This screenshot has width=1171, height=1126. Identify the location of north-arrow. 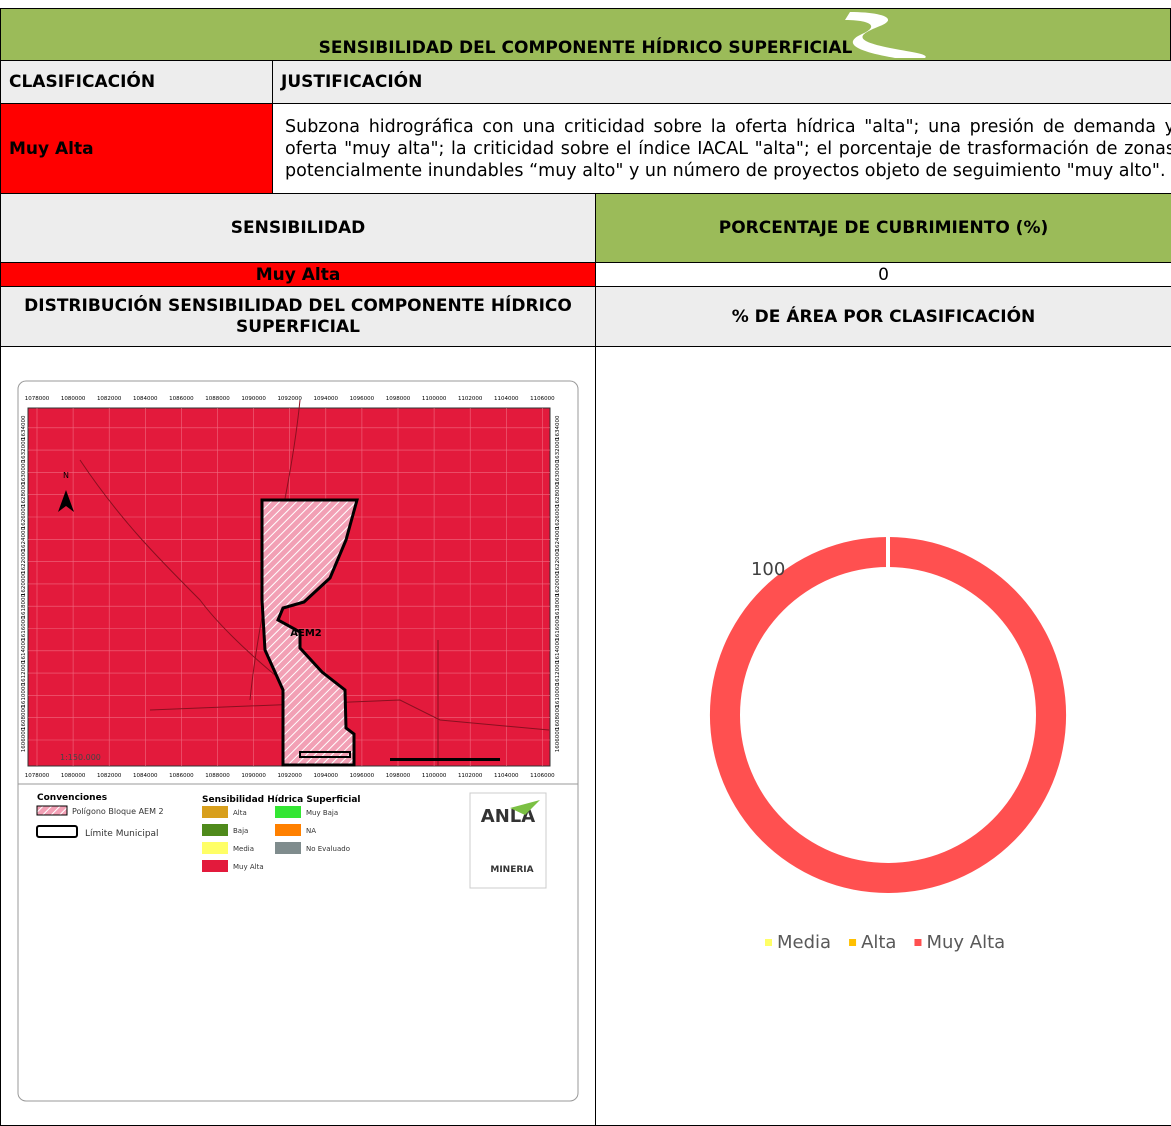
(66, 501).